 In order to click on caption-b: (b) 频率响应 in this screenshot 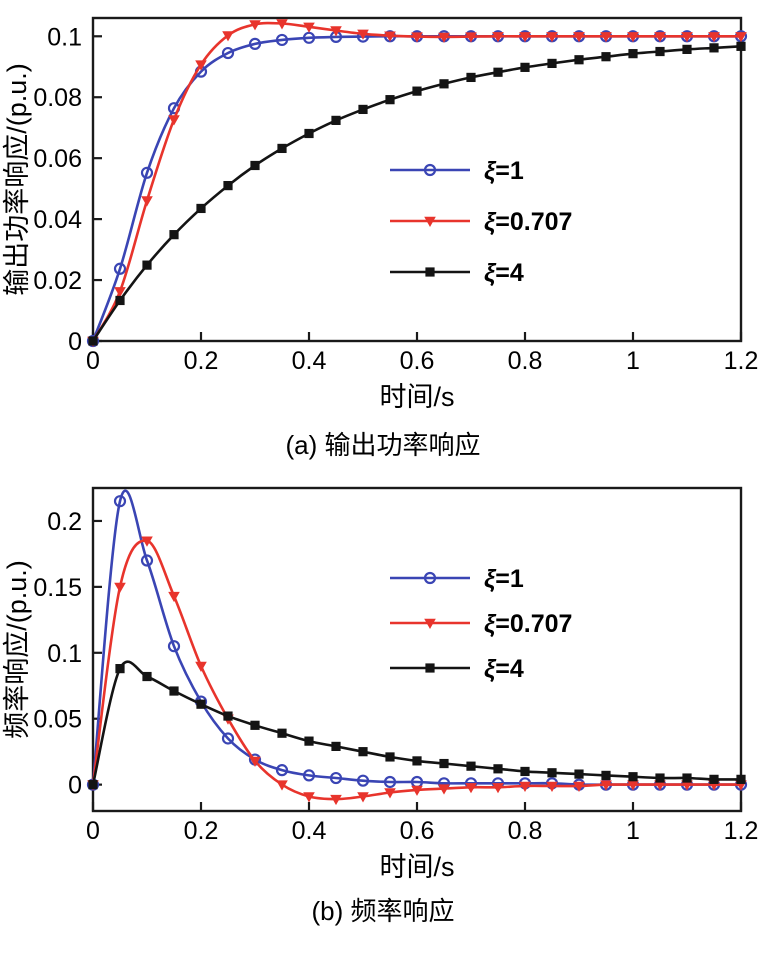, I will do `click(383, 911)`.